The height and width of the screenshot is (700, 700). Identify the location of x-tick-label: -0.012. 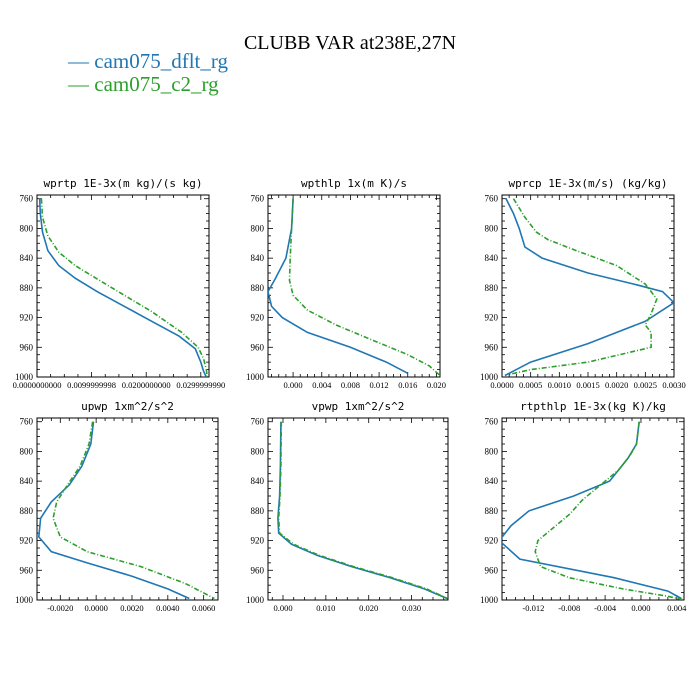
(533, 608).